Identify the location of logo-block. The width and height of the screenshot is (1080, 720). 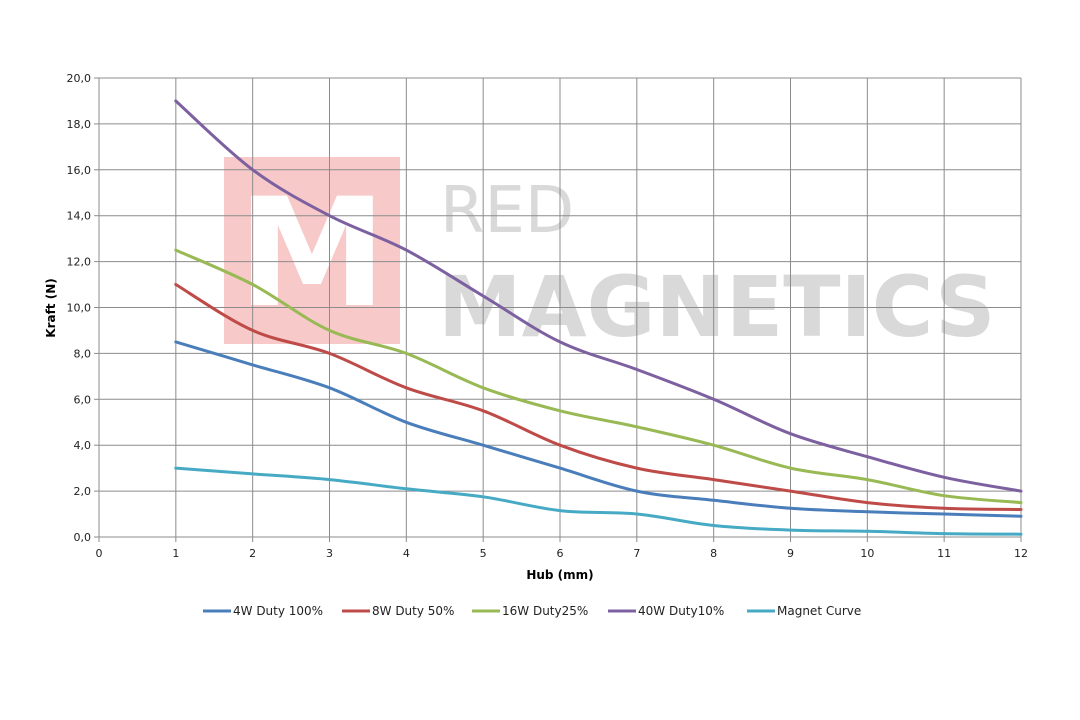
(312, 250).